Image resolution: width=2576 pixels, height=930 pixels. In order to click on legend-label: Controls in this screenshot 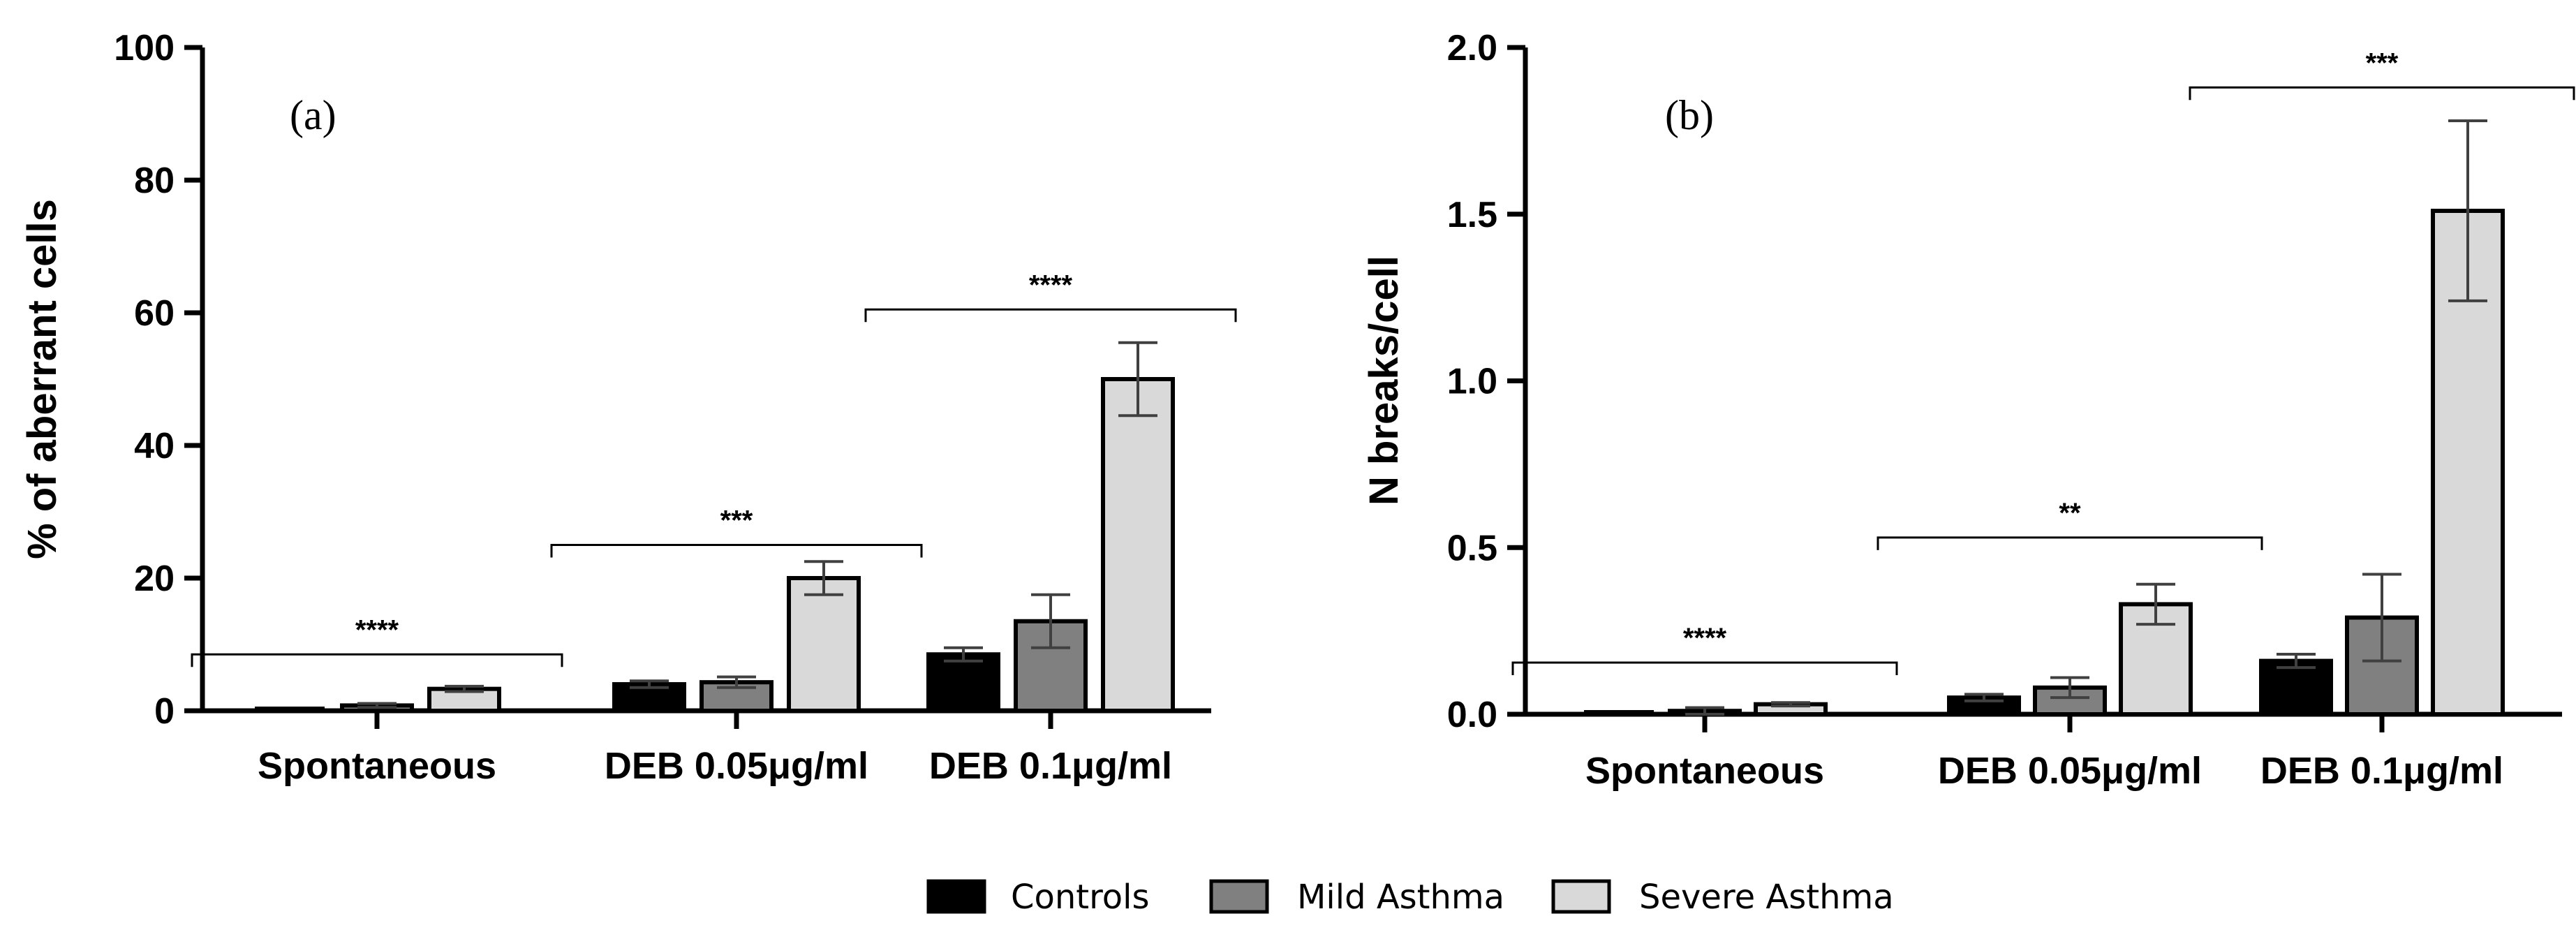, I will do `click(1080, 897)`.